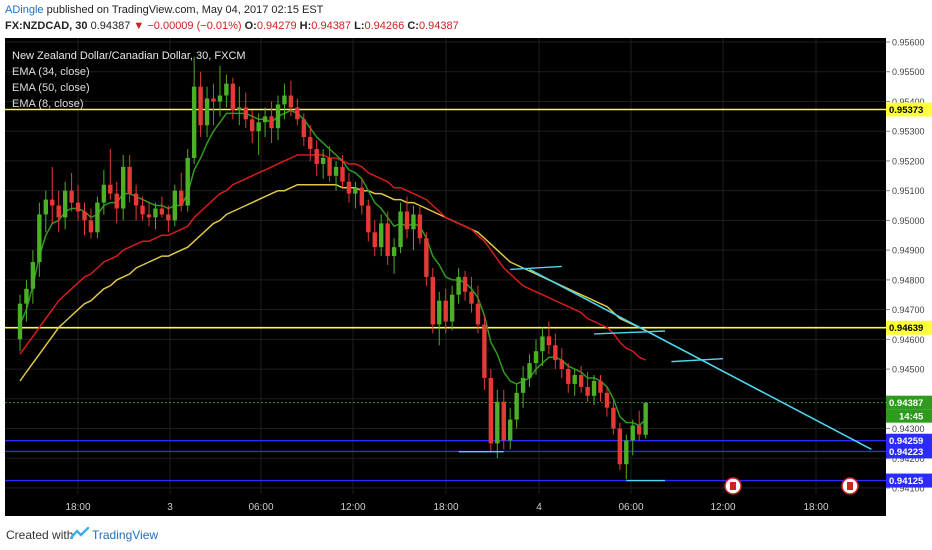 The width and height of the screenshot is (932, 550). What do you see at coordinates (466, 533) in the screenshot?
I see `footer: Created with TradingView` at bounding box center [466, 533].